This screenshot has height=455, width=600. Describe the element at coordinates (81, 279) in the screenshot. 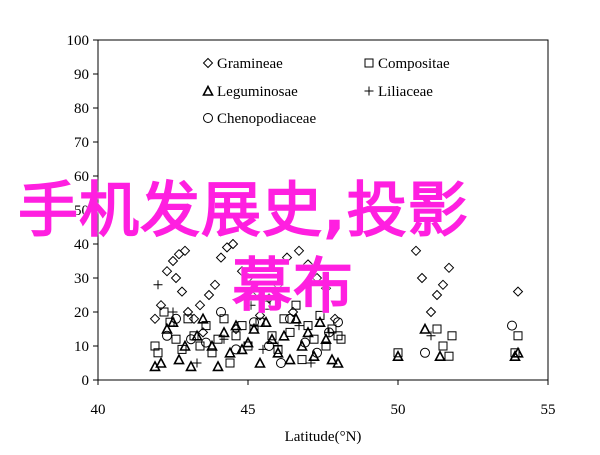

I see `y-tick-label: 30` at that location.